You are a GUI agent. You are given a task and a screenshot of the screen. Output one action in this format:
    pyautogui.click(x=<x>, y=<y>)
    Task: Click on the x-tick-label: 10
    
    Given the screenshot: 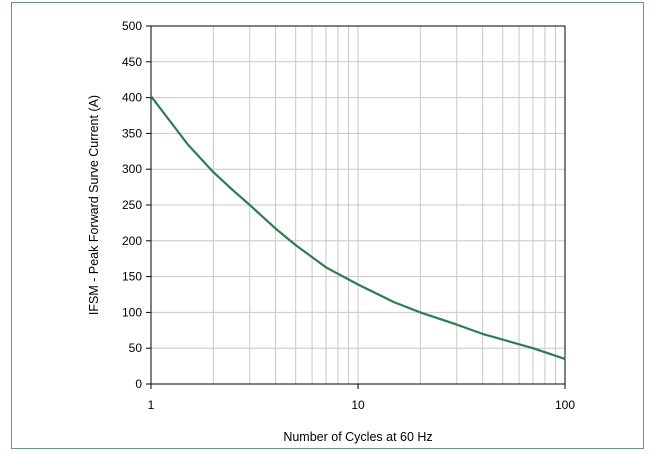 What is the action you would take?
    pyautogui.click(x=358, y=405)
    